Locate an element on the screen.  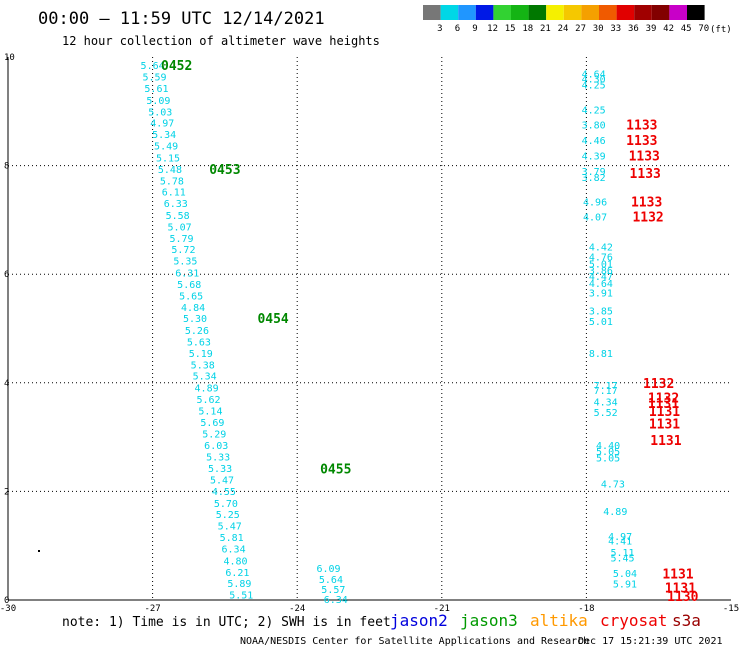
swh-value: 3.86 is located at coordinates (601, 271).